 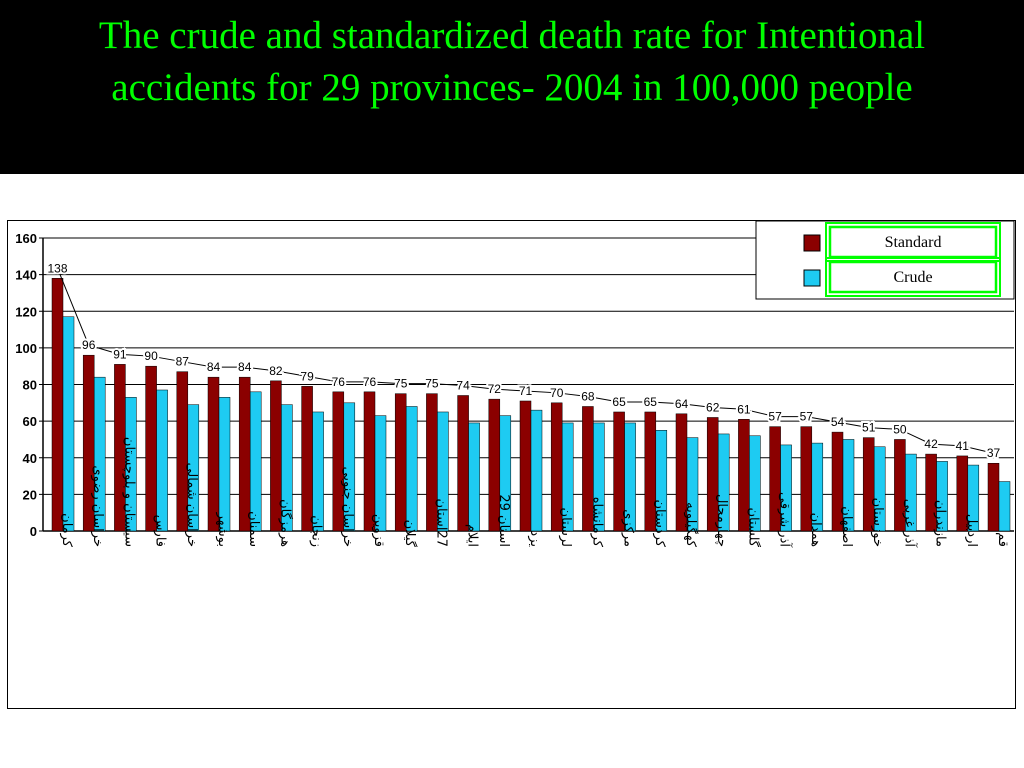 I want to click on x-category-label: مازندران, so click(x=940, y=523).